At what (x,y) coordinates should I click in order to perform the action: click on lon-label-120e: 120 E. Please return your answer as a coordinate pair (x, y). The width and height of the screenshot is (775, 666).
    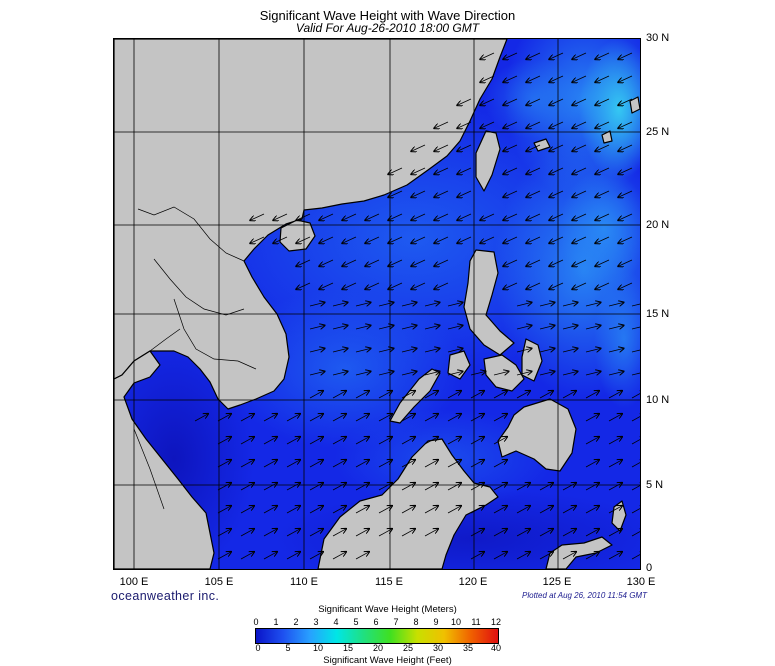
    Looking at the image, I should click on (473, 582).